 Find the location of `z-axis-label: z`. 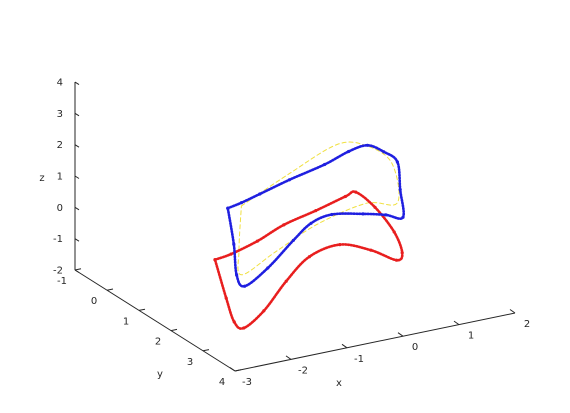

z-axis-label: z is located at coordinates (41, 178).